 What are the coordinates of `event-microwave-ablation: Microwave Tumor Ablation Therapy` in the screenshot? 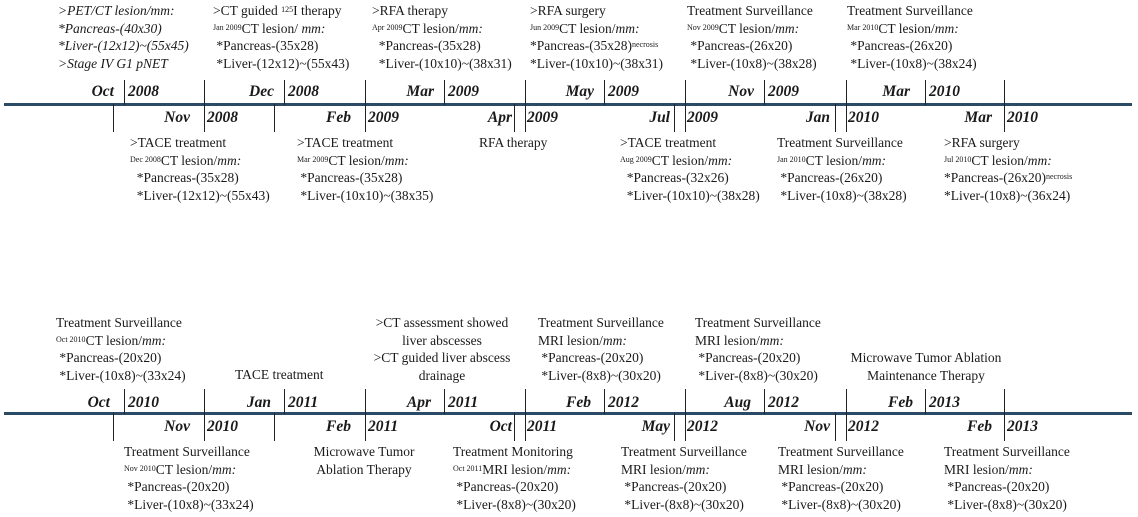 It's located at (364, 460).